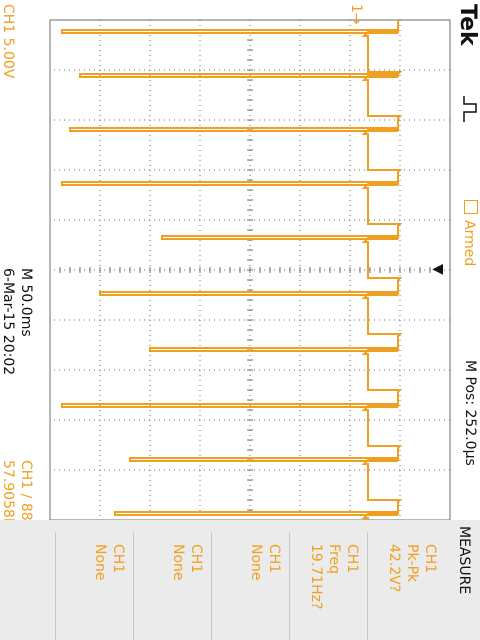 The width and height of the screenshot is (480, 640). What do you see at coordinates (26, 302) in the screenshot?
I see `timebase: M 50.0ms` at bounding box center [26, 302].